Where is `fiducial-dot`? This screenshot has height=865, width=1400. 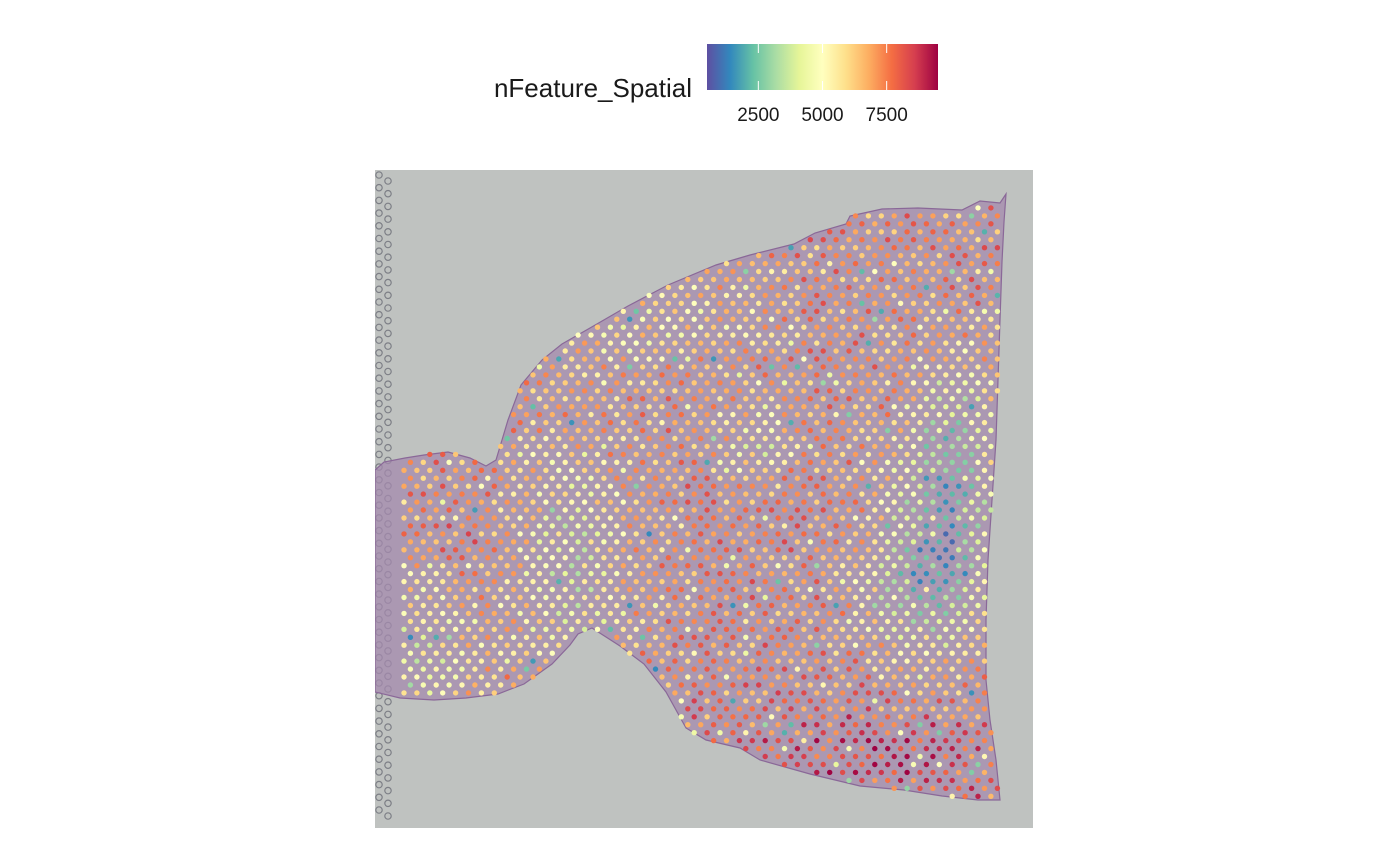 fiducial-dot is located at coordinates (388, 397).